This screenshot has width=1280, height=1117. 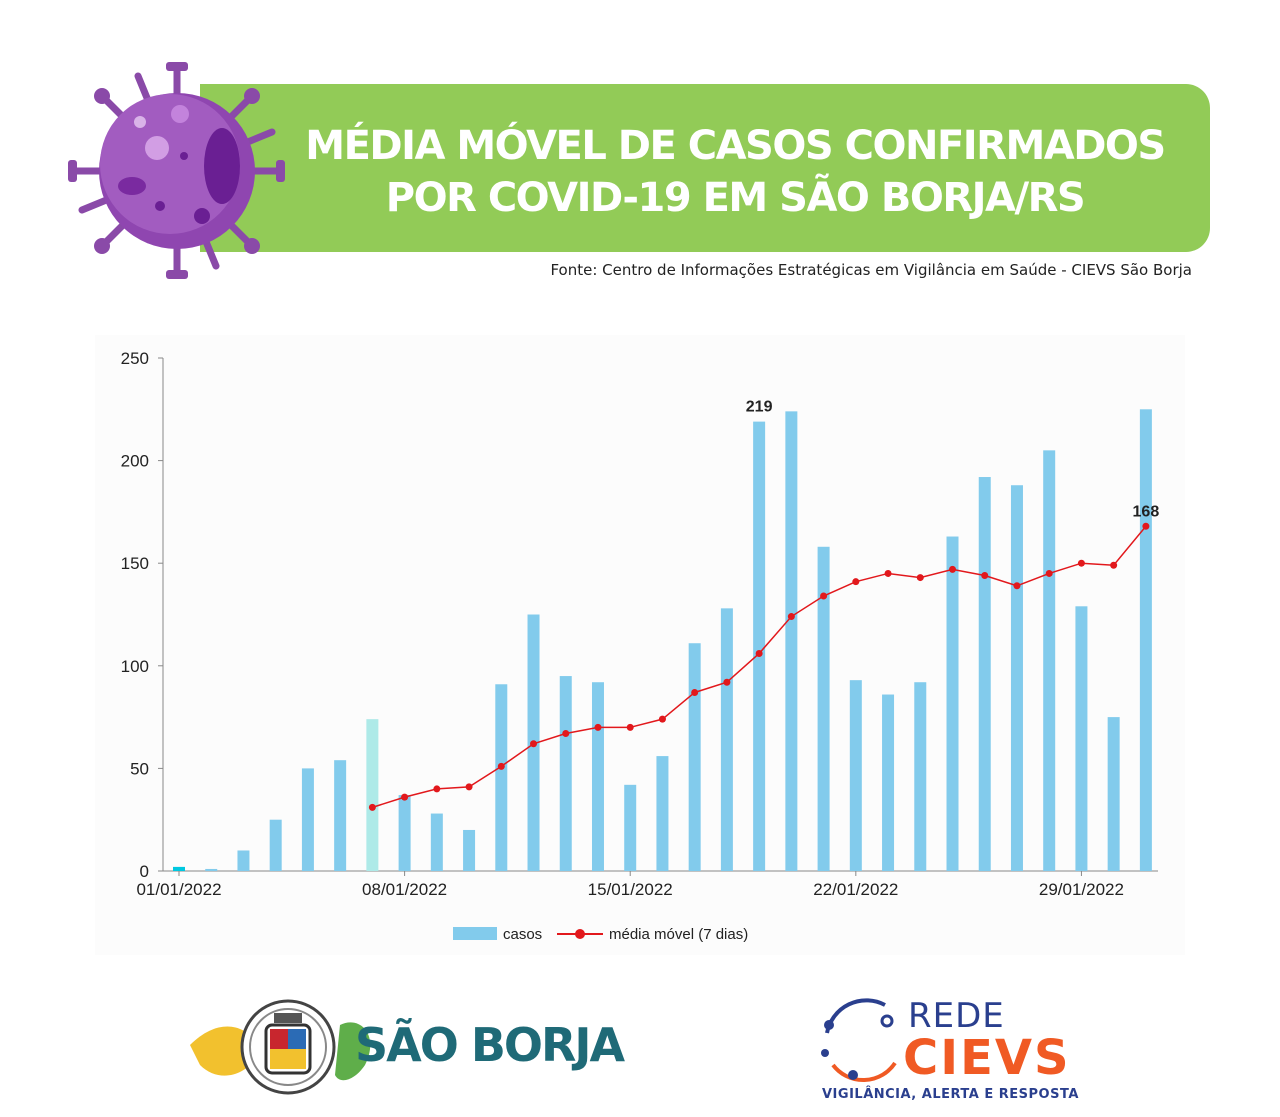 I want to click on title-line-2: POR COVID-19 EM SÃO BORJA/RS, so click(x=735, y=198).